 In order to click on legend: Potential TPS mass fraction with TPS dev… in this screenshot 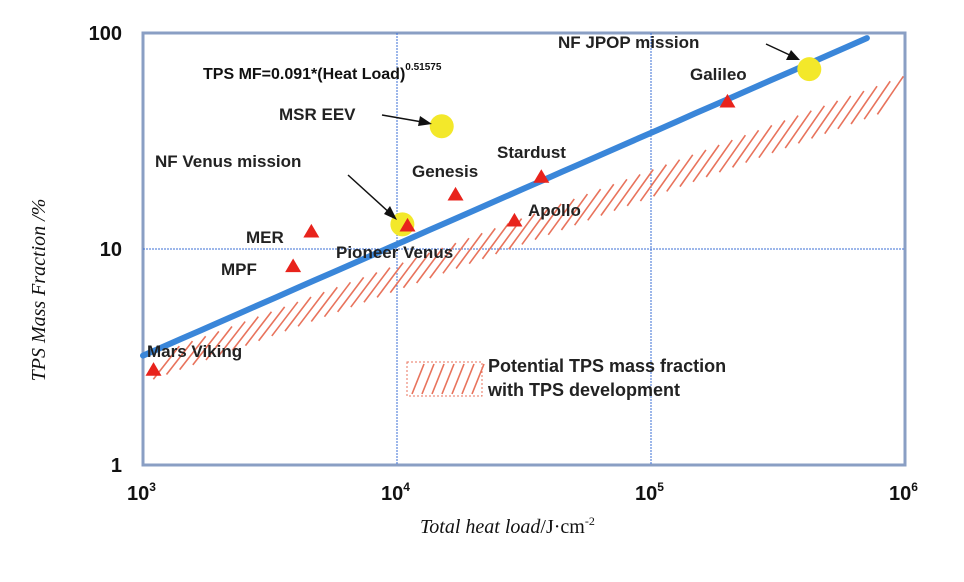, I will do `click(566, 378)`.